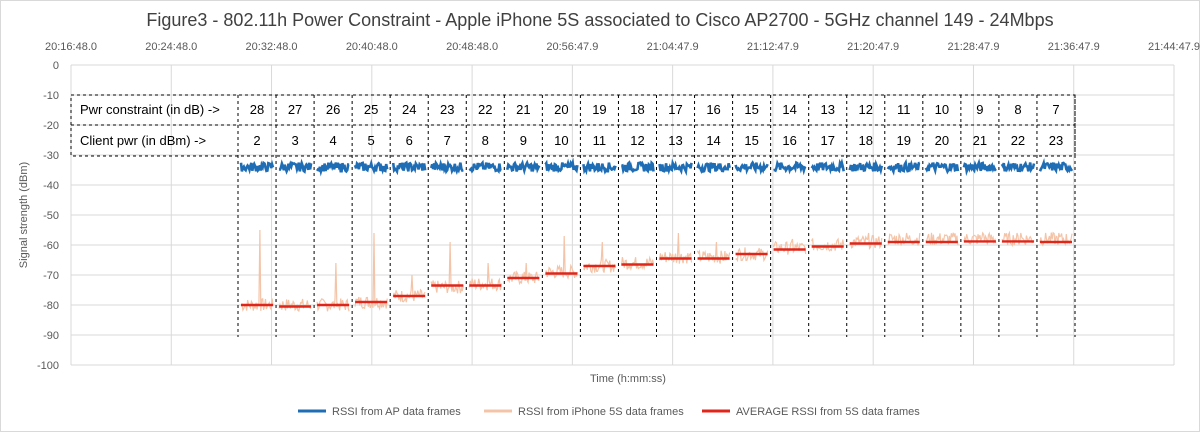 The image size is (1200, 437). What do you see at coordinates (485, 109) in the screenshot?
I see `pwr-constraint-value: 22` at bounding box center [485, 109].